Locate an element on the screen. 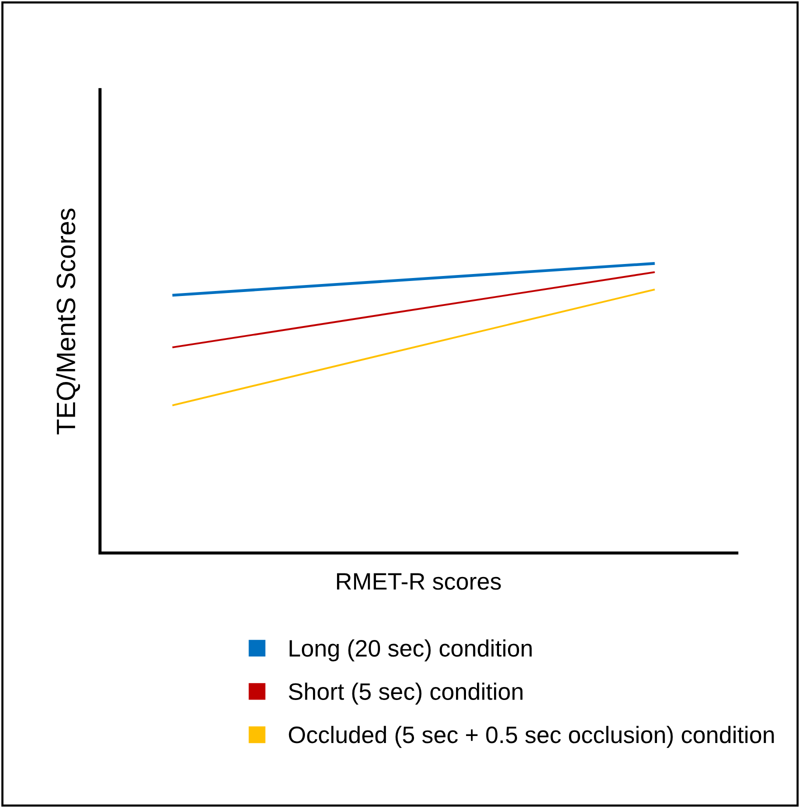  x-axis-title: RMET-R scores is located at coordinates (419, 581).